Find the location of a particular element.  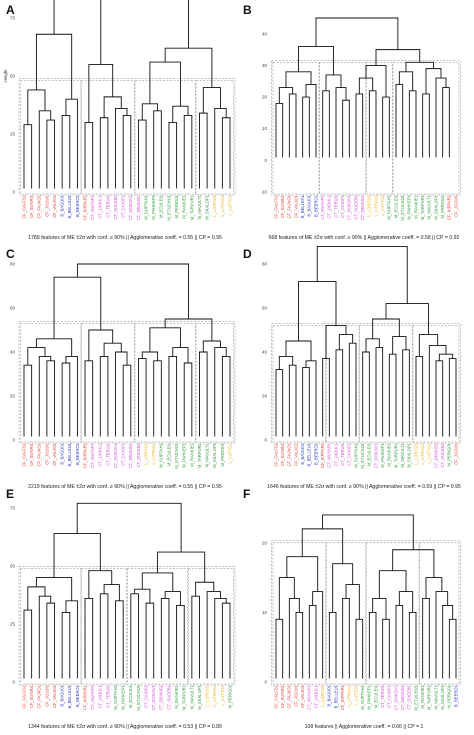

leaf-label: M_SUPTAH1 is located at coordinates (362, 696).